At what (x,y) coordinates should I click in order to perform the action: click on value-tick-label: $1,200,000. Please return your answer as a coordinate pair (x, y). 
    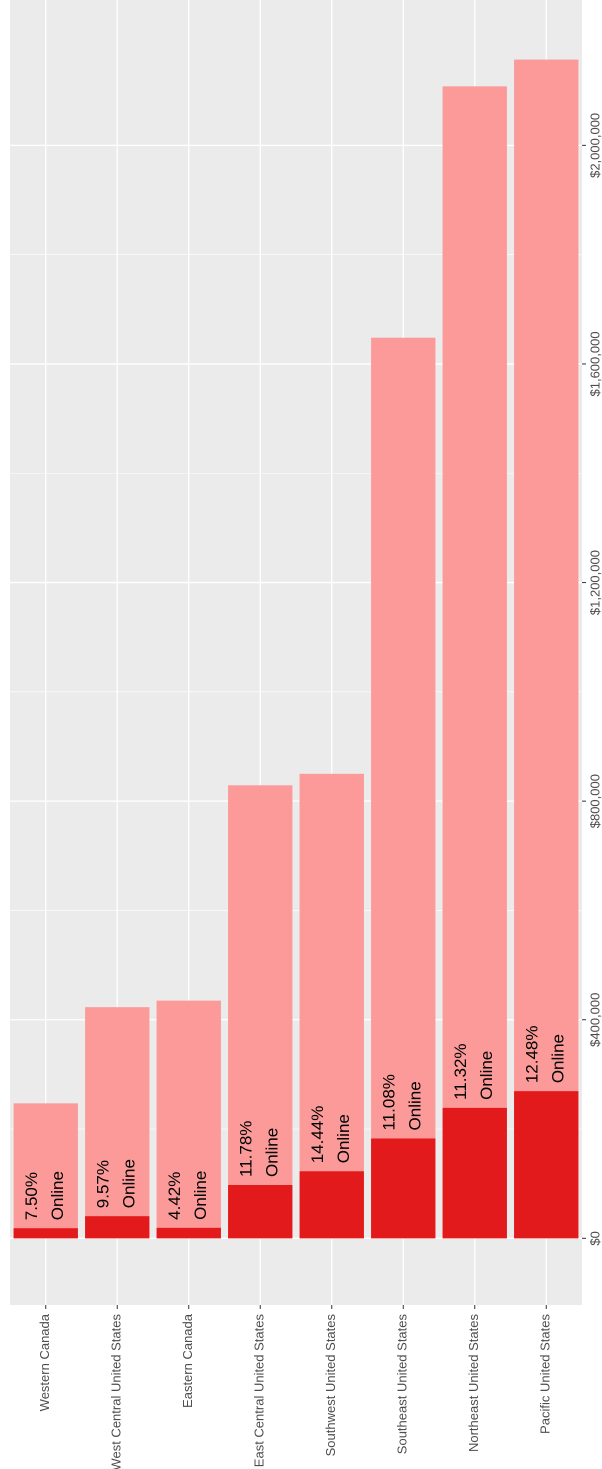
    Looking at the image, I should click on (595, 582).